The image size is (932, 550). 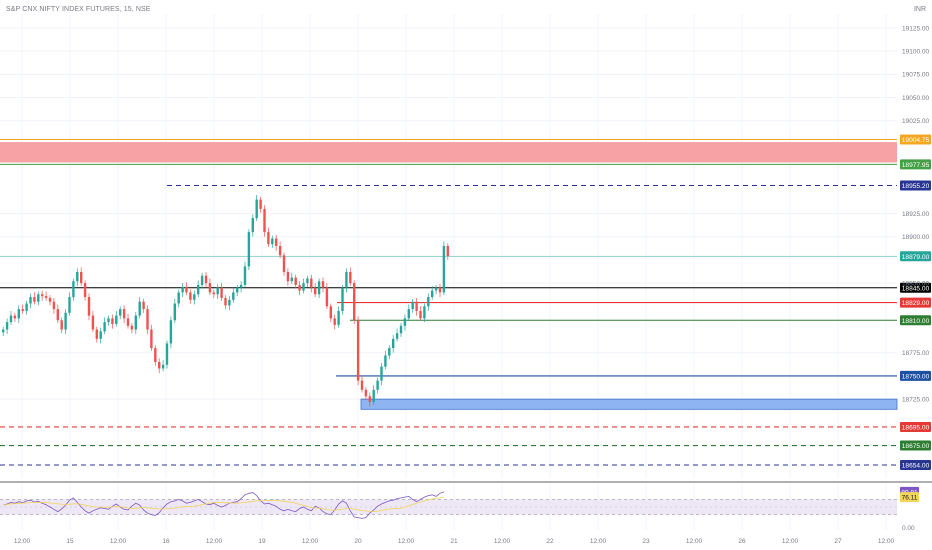 I want to click on level-price-label: 18750.00, so click(x=916, y=377).